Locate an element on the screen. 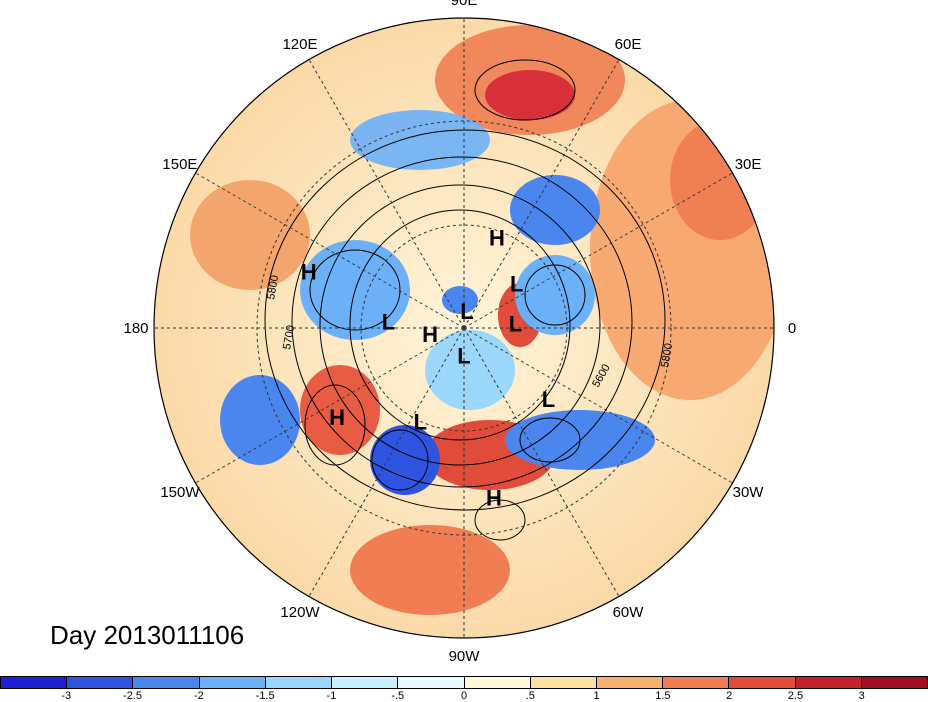 This screenshot has width=928, height=702. colorbar-tick-label: 3 is located at coordinates (861, 696).